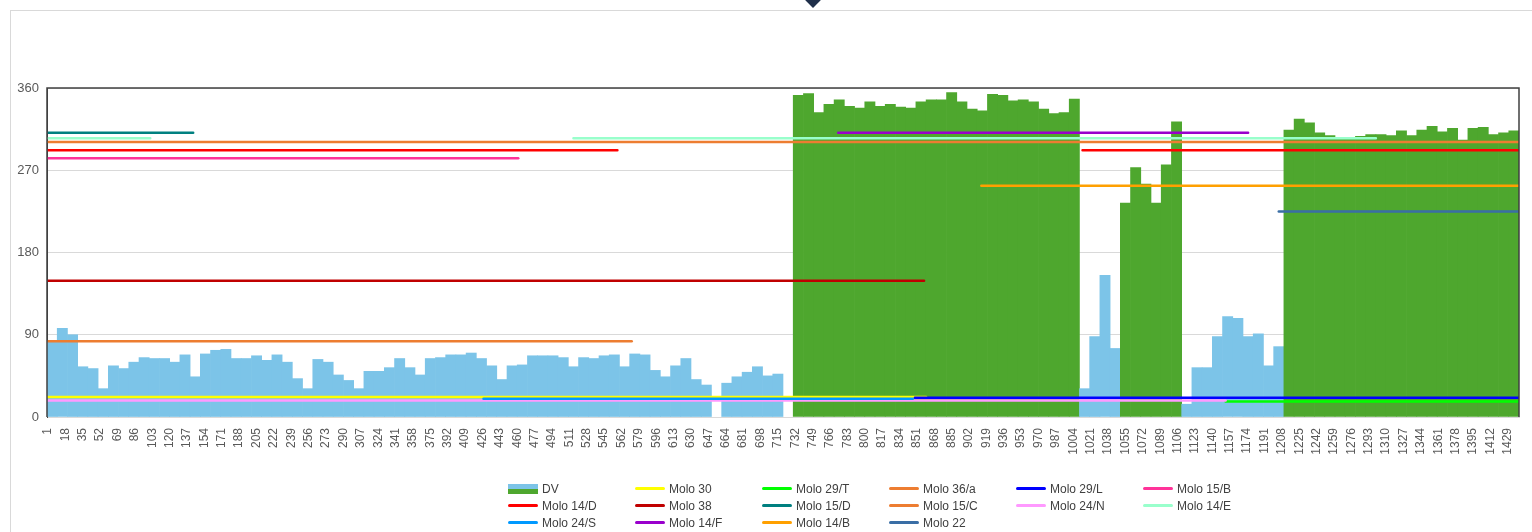  What do you see at coordinates (569, 522) in the screenshot?
I see `legend-label: Molo 24/S` at bounding box center [569, 522].